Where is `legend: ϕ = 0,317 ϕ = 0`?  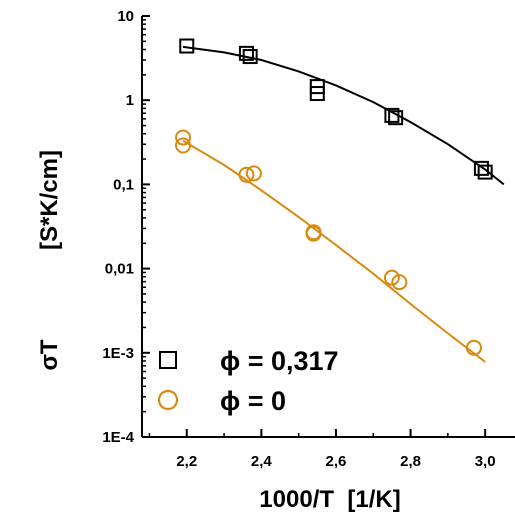
legend: ϕ = 0,317 ϕ = 0 is located at coordinates (248, 381).